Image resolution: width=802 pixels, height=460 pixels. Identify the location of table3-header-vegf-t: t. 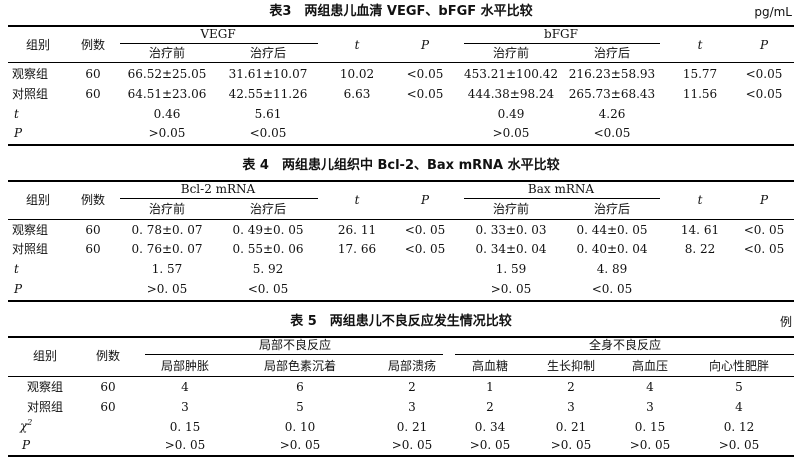
(357, 45).